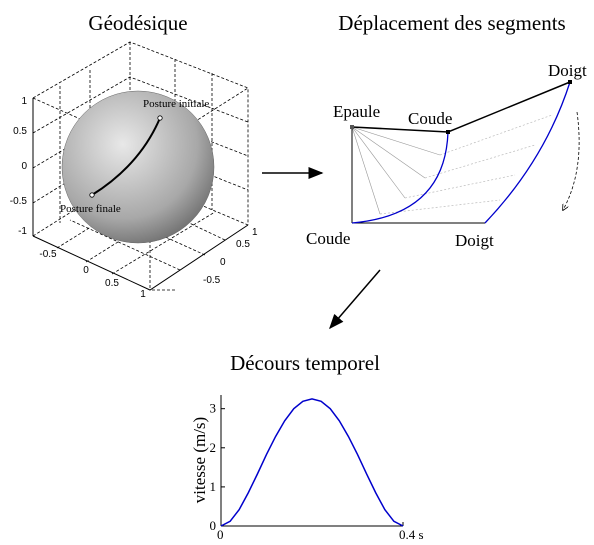  I want to click on end-point, so click(92, 195).